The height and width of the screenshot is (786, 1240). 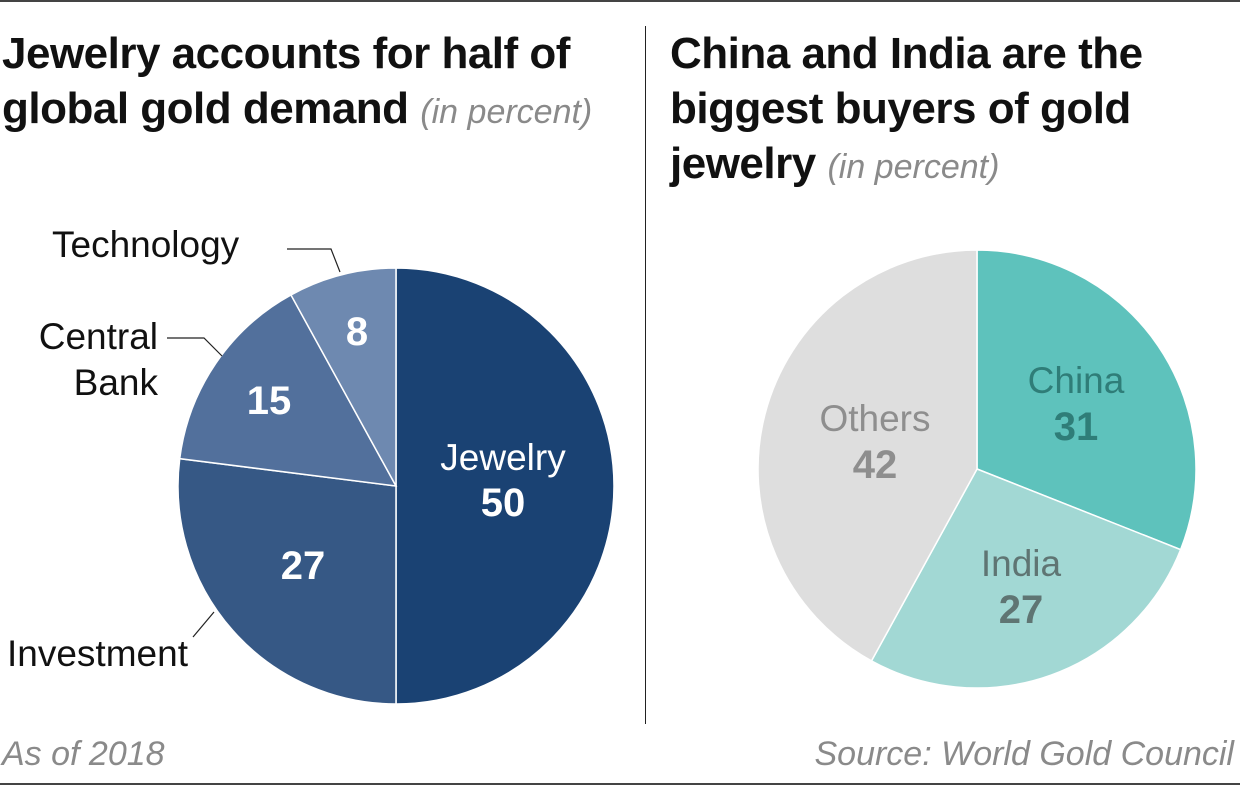 I want to click on slice-china, so click(x=1086, y=400).